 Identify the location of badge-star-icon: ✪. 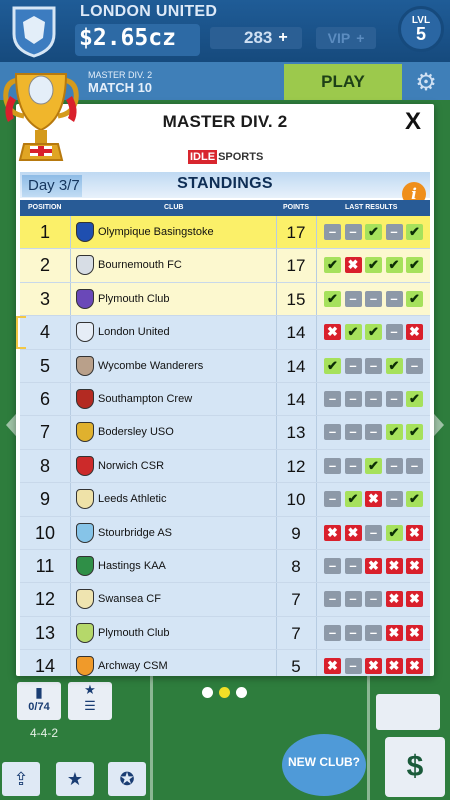
(127, 779).